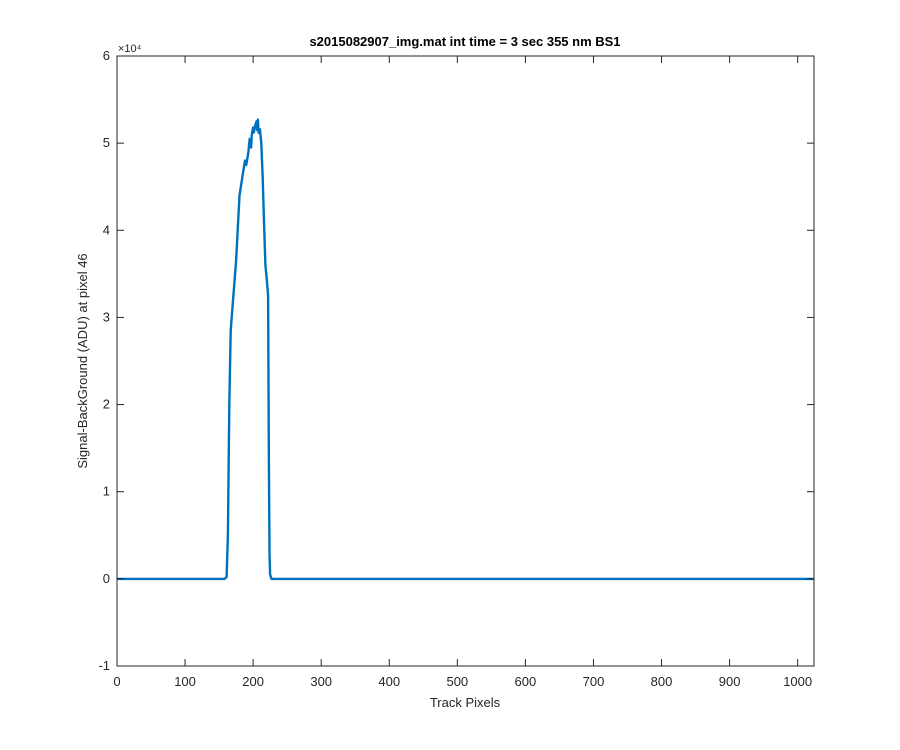  What do you see at coordinates (662, 681) in the screenshot?
I see `x-tick-label: 800` at bounding box center [662, 681].